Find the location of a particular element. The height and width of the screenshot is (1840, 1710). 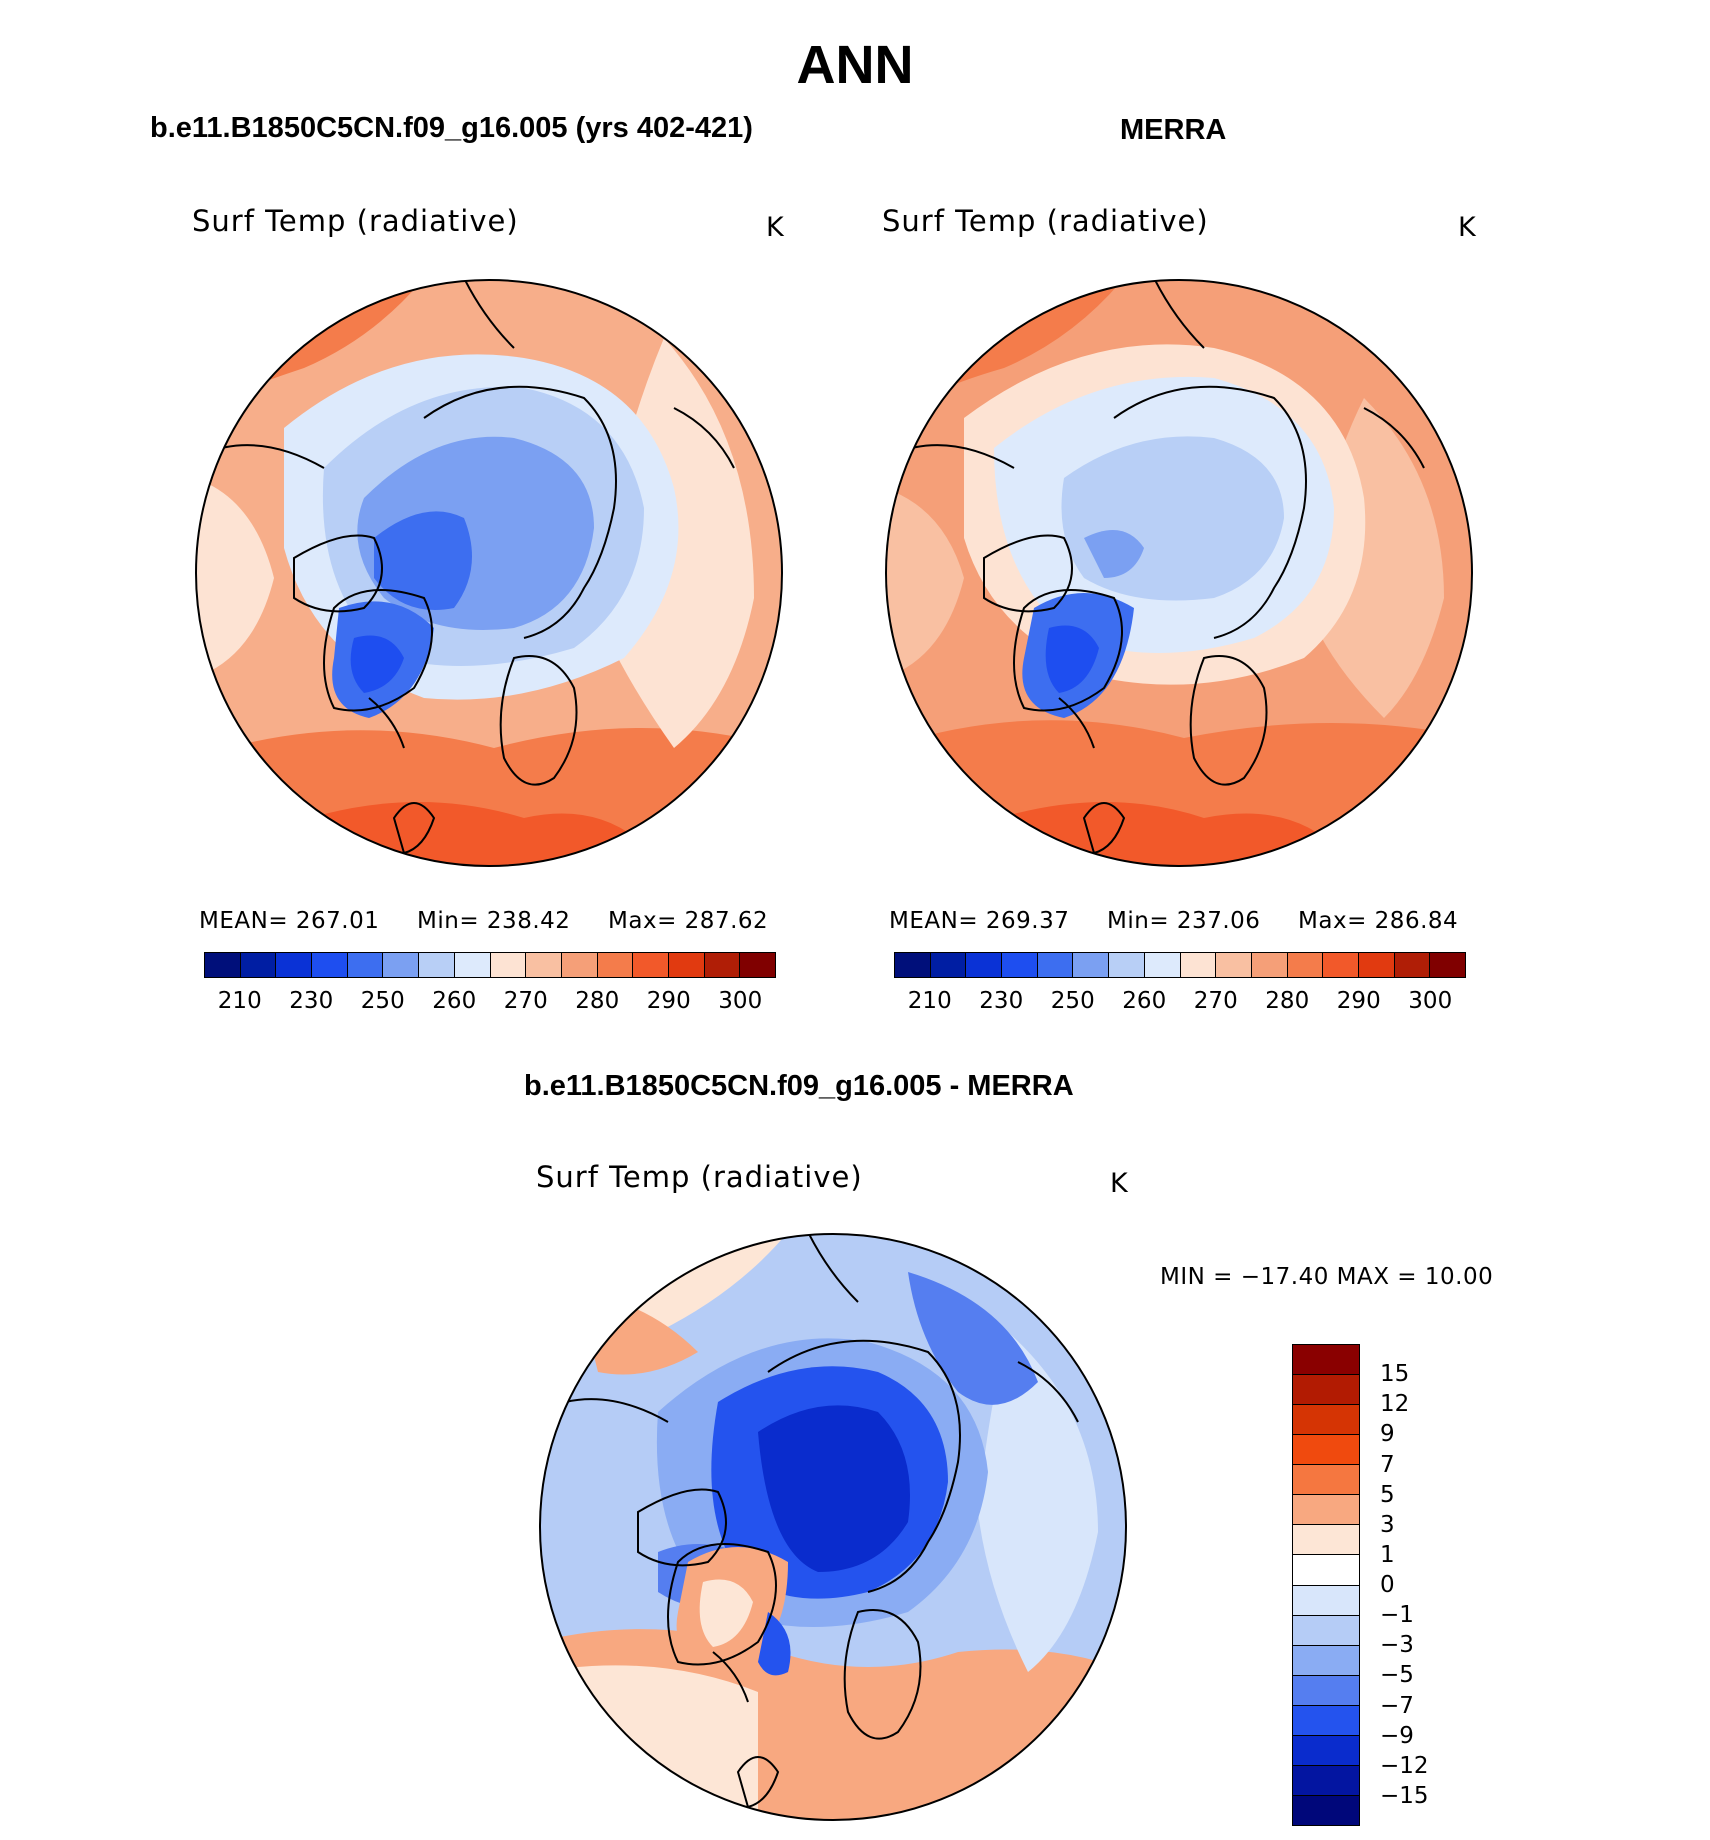

diff-panel-title: b.e11.B1850C5CN.f09_g16.005 - MERRA is located at coordinates (799, 1086).